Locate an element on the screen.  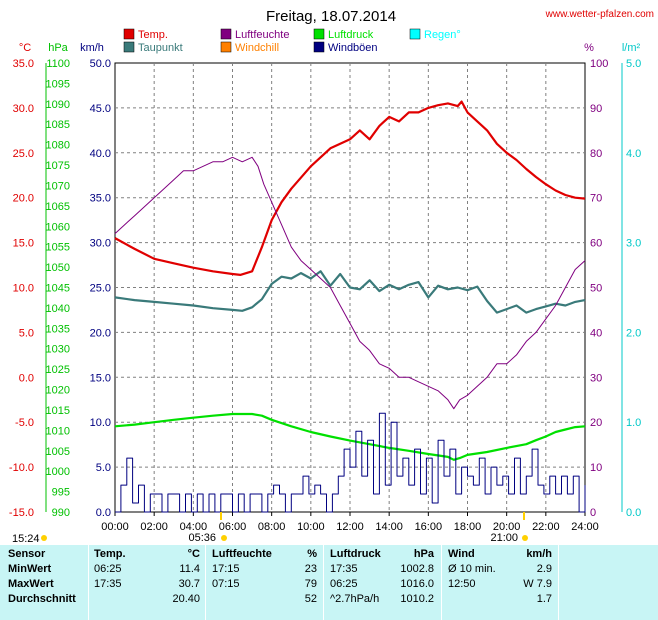
table-cell: Ø 10 min. is located at coordinates (472, 569).